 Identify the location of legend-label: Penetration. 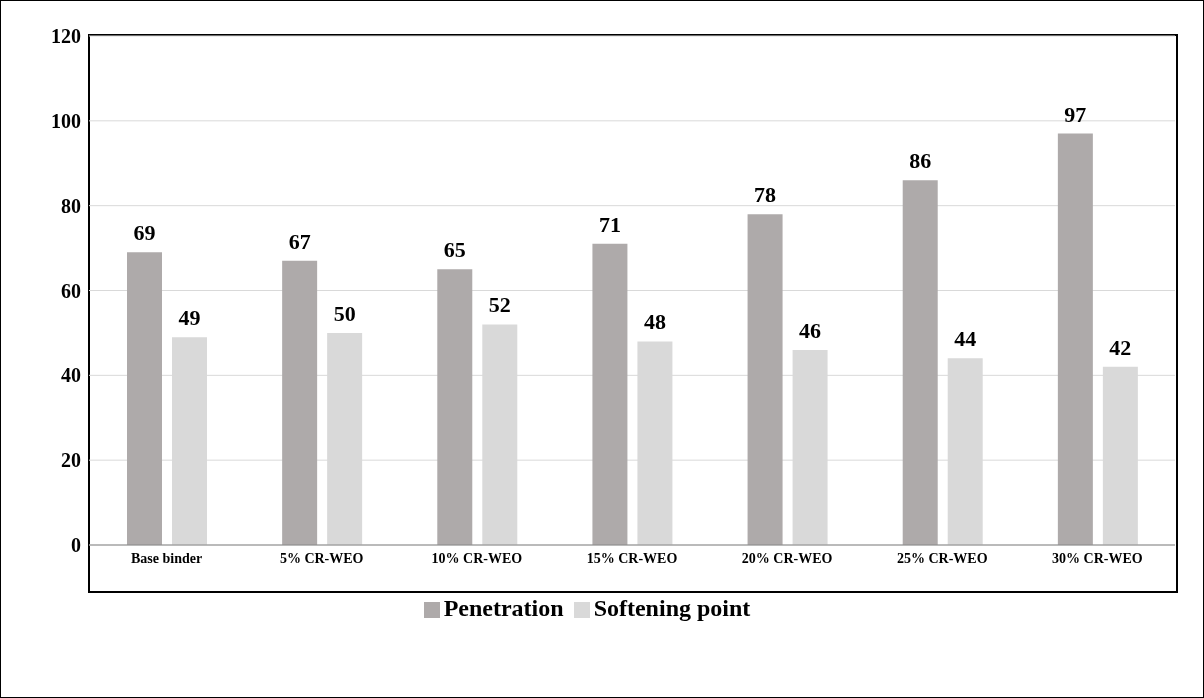
(503, 608).